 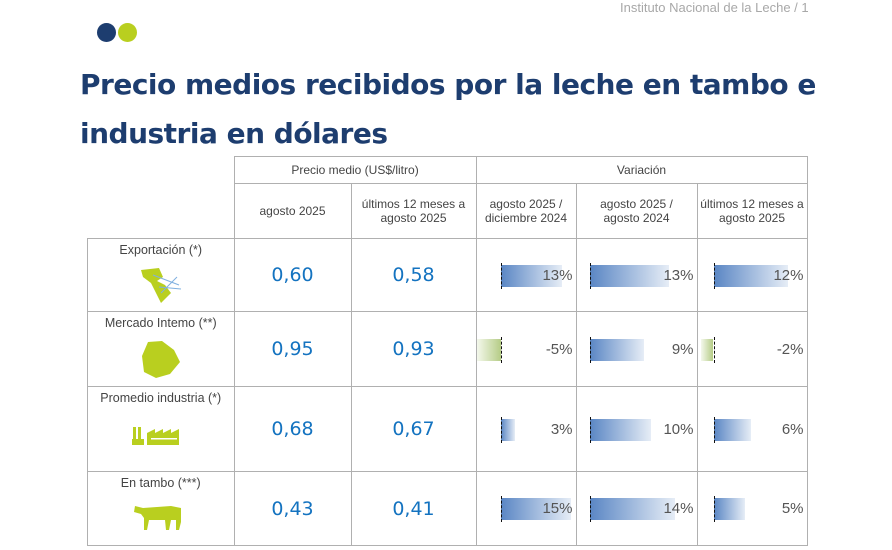 I want to click on variation-label: 15%, so click(x=557, y=508).